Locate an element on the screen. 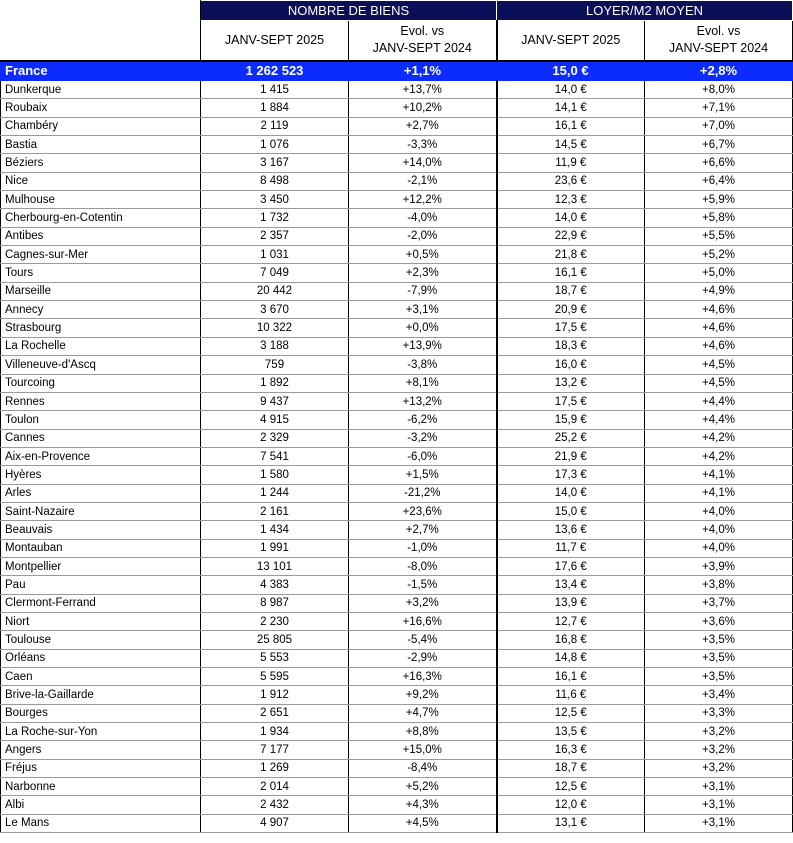 Image resolution: width=793 pixels, height=843 pixels. loyer-evol: +4,0% is located at coordinates (718, 530).